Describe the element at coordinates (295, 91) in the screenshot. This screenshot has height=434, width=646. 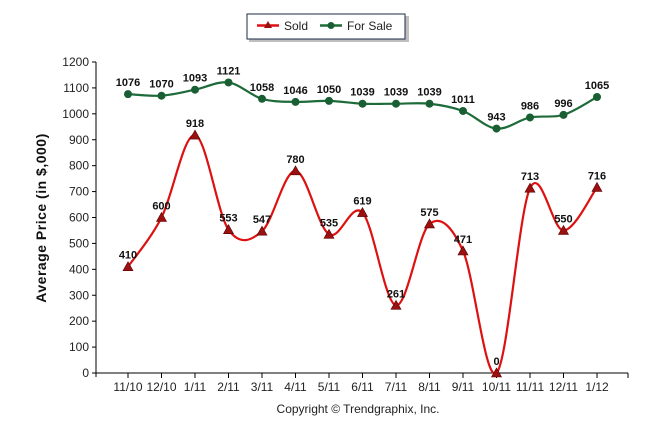
I see `data-label-for-sale: 1046` at that location.